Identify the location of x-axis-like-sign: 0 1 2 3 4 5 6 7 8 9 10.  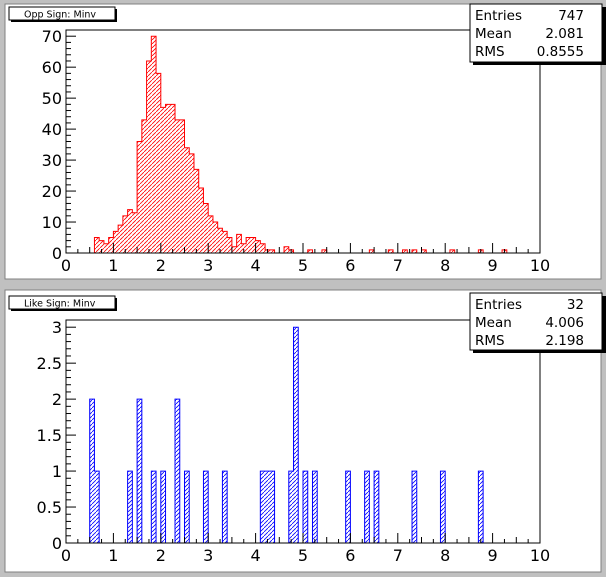
(305, 549).